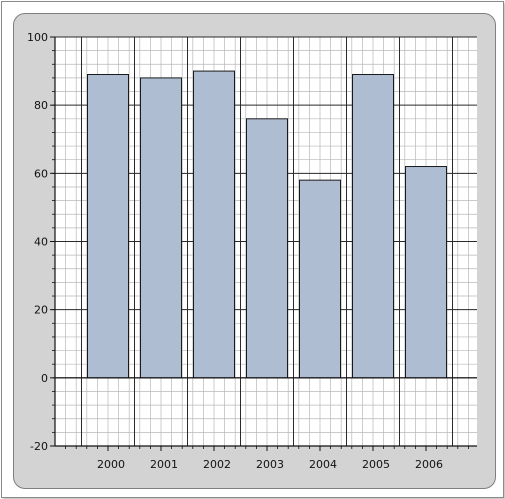 The width and height of the screenshot is (505, 499). What do you see at coordinates (111, 464) in the screenshot?
I see `x-tick-label-2000: 2000` at bounding box center [111, 464].